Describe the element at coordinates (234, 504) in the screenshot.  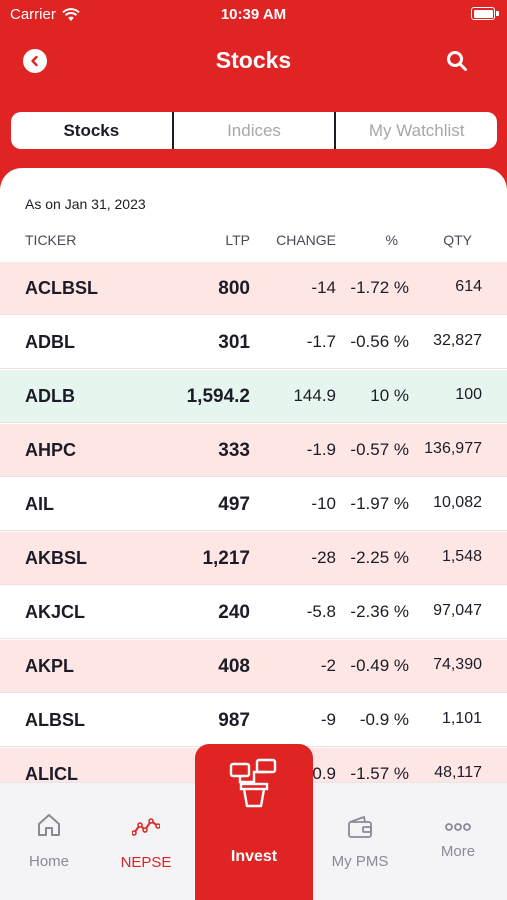
I see `ltp-cell: 497` at that location.